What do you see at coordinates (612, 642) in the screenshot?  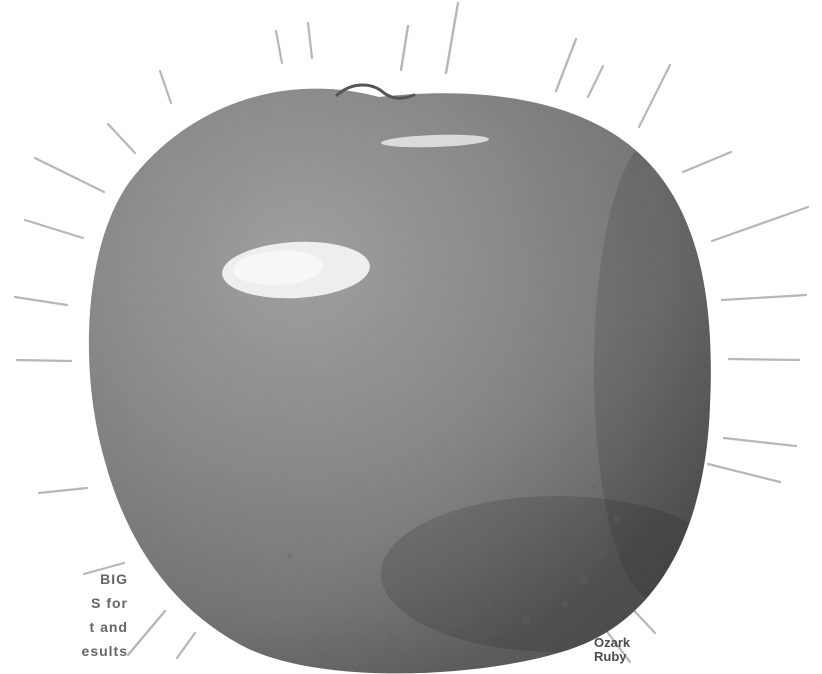 I see `variety-line-1: Ozark` at bounding box center [612, 642].